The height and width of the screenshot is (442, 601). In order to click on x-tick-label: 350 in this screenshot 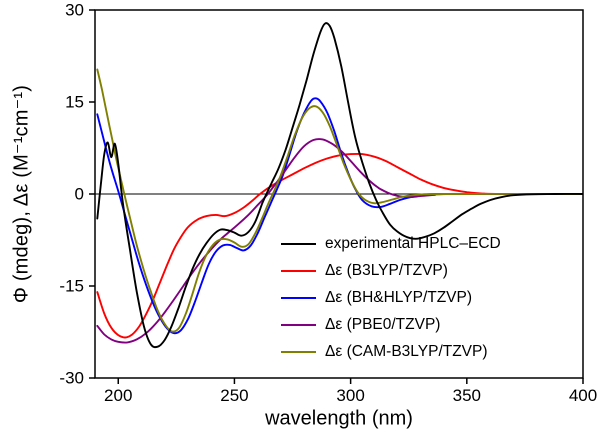, I will do `click(467, 395)`.